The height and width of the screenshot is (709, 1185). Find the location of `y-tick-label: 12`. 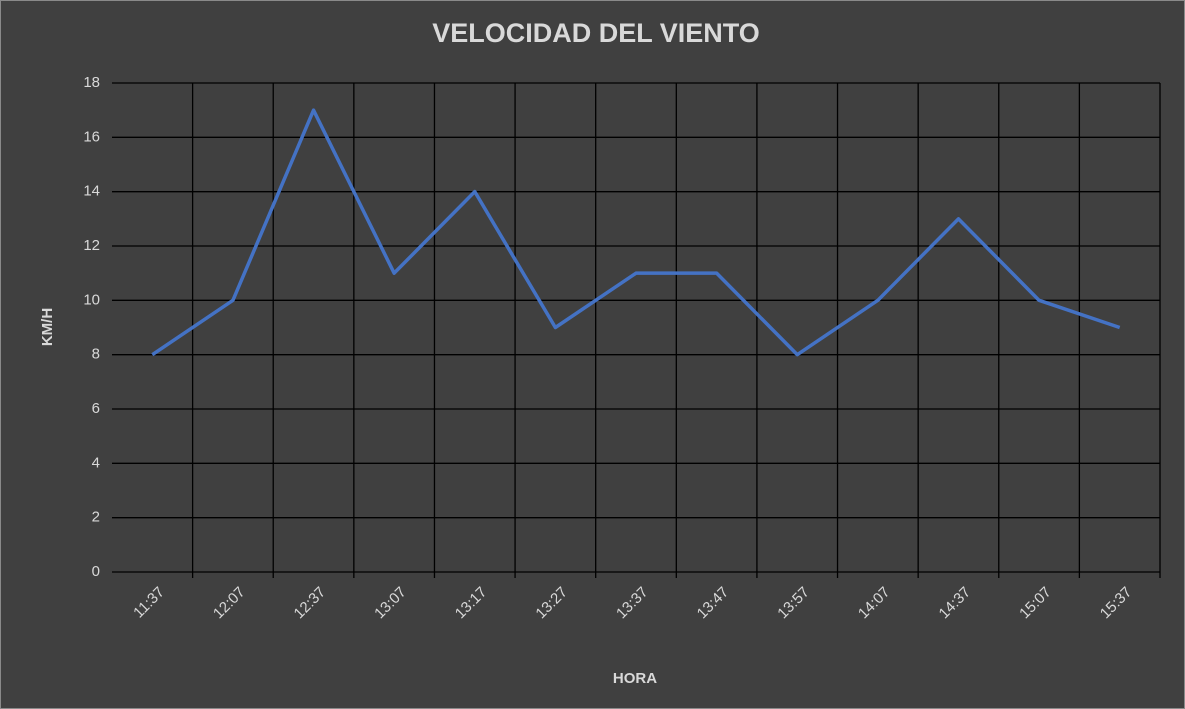

y-tick-label: 12 is located at coordinates (91, 245).